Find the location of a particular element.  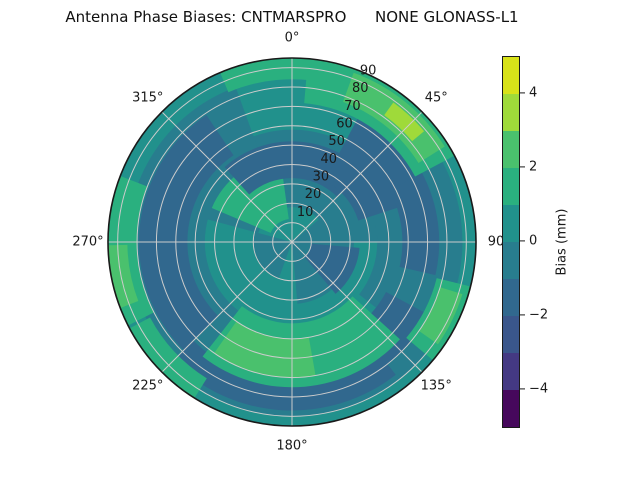

r-tick-label: 50 is located at coordinates (336, 141).